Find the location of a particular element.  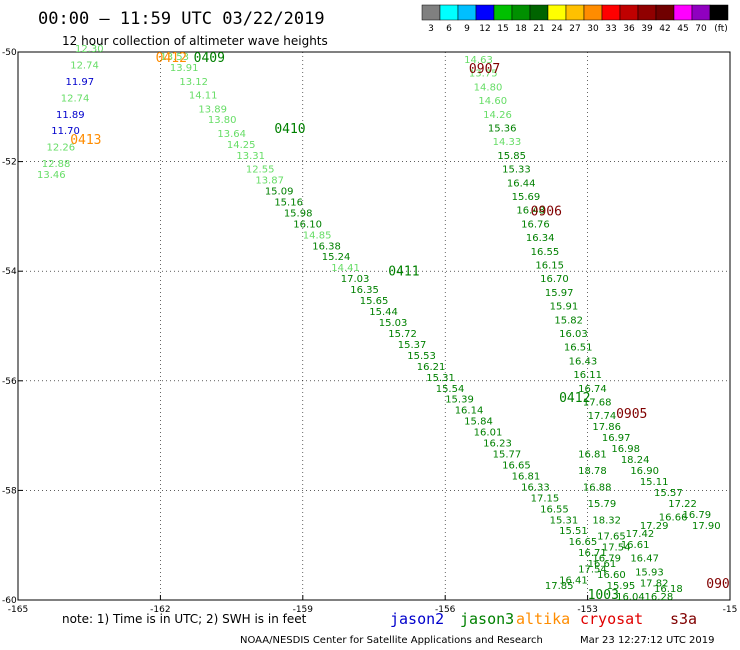

wave-height-value: 16.34 is located at coordinates (540, 238).